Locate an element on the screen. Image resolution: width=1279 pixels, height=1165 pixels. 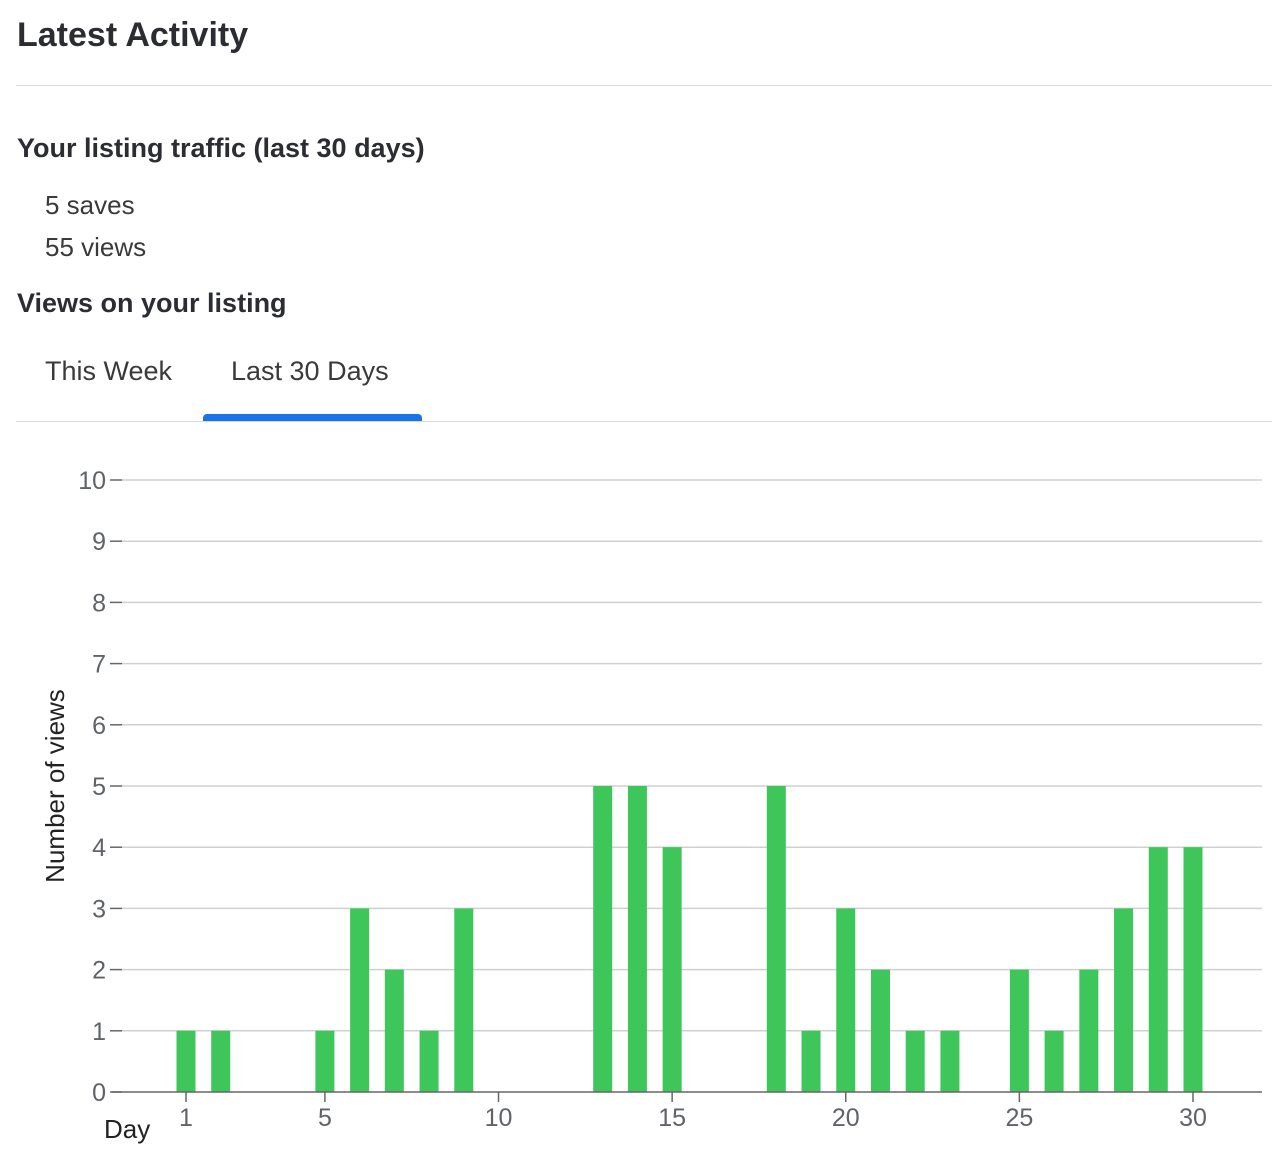
y-tick-label: 6 is located at coordinates (99, 726).